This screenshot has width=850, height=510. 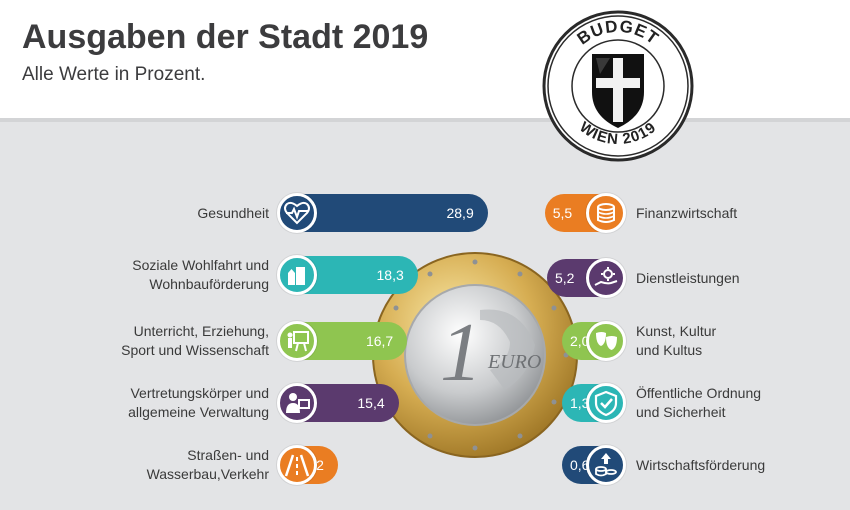 What do you see at coordinates (687, 212) in the screenshot?
I see `category-label: Finanzwirtschaft` at bounding box center [687, 212].